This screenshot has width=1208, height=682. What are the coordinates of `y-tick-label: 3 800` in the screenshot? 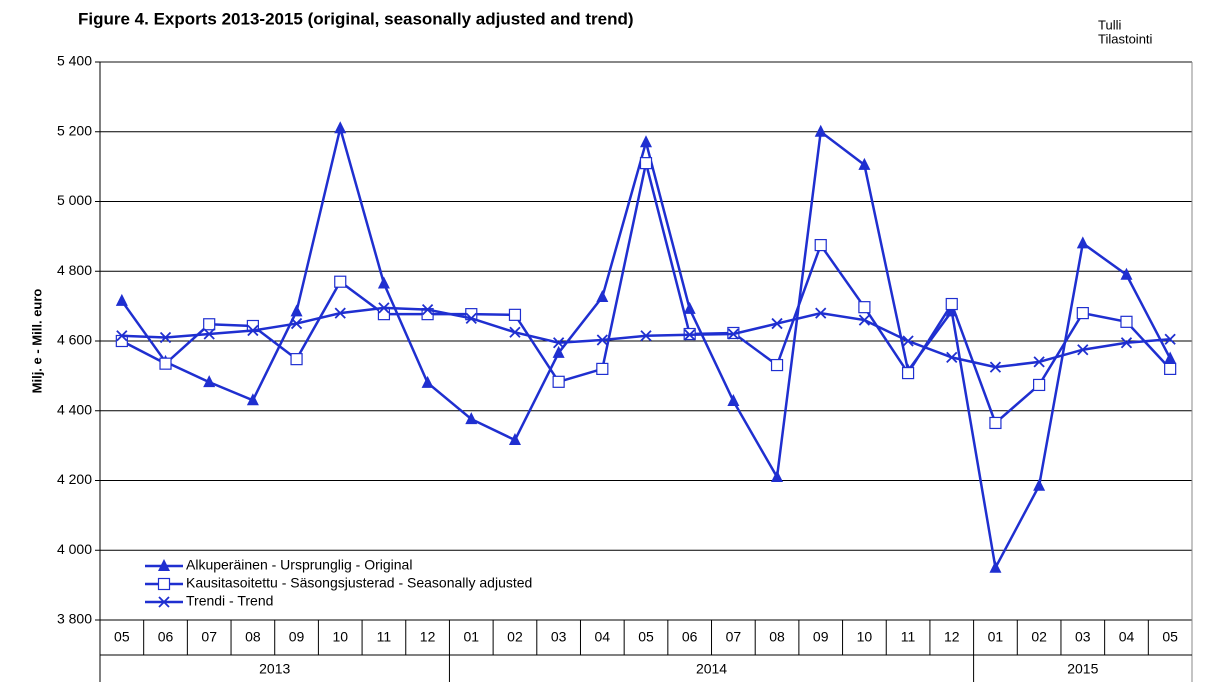 It's located at (74, 619).